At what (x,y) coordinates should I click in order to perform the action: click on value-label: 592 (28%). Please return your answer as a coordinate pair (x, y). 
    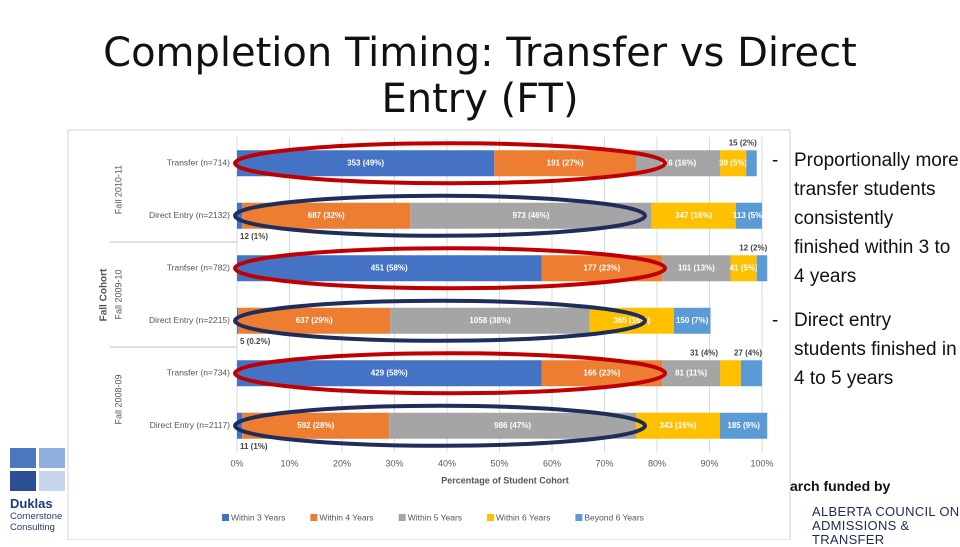
    Looking at the image, I should click on (315, 425).